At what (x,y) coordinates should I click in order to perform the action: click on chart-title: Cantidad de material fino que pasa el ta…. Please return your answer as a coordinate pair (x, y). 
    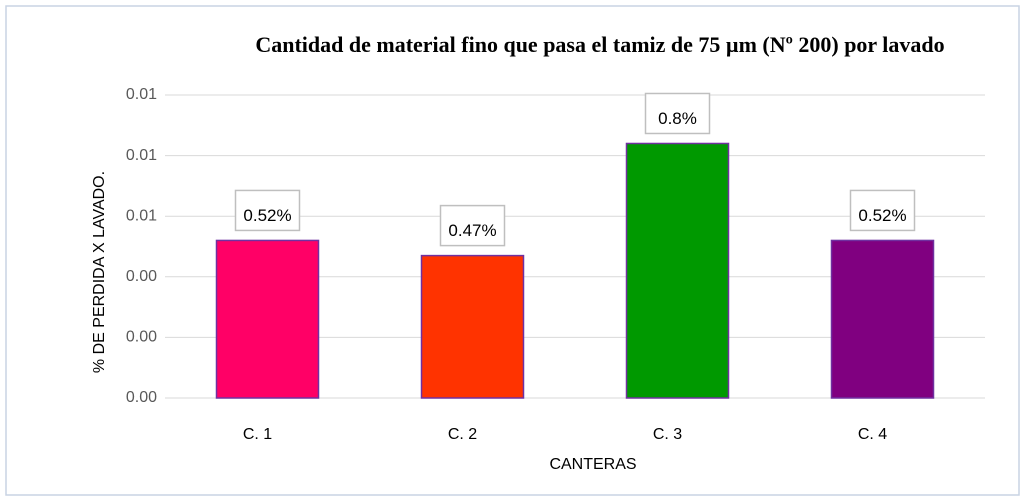
    Looking at the image, I should click on (600, 44).